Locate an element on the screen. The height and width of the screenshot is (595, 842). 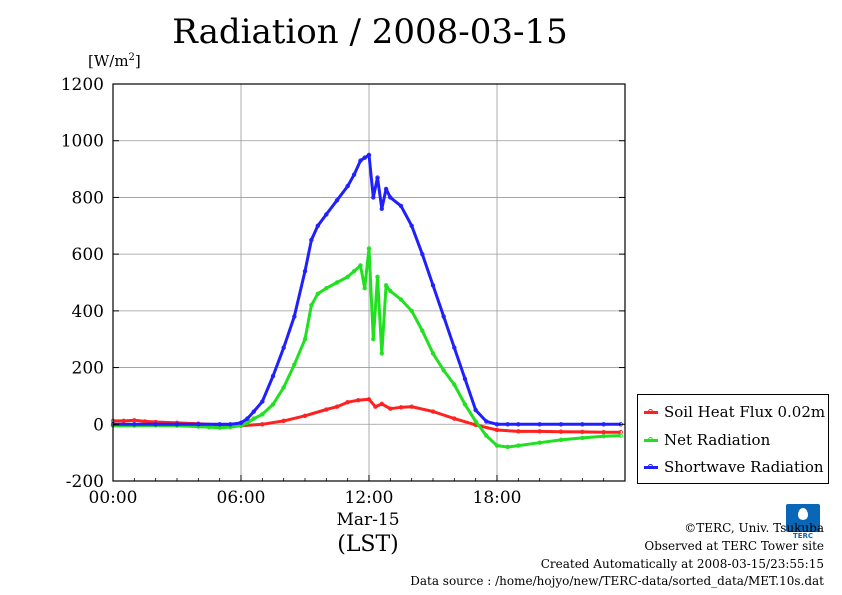
x-tick-label: 12:00 is located at coordinates (369, 498).